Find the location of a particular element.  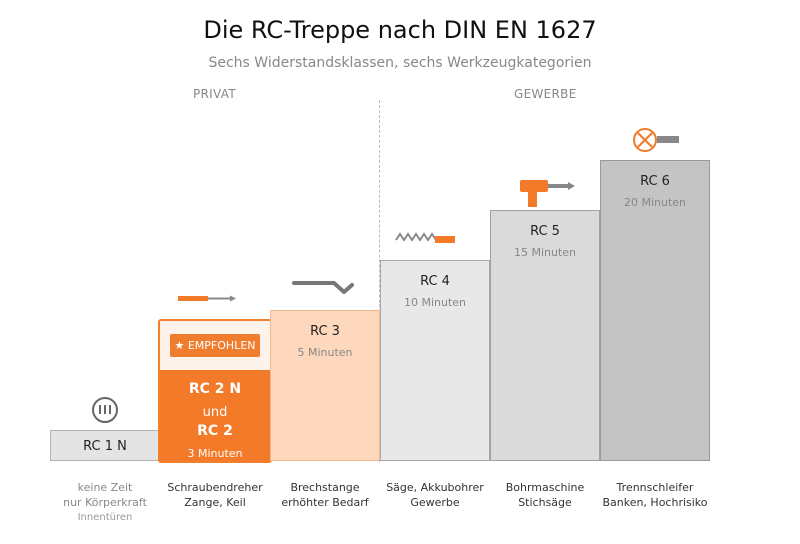

tools-rc4: Säge, Akkubohrer Gewerbe is located at coordinates (435, 495).